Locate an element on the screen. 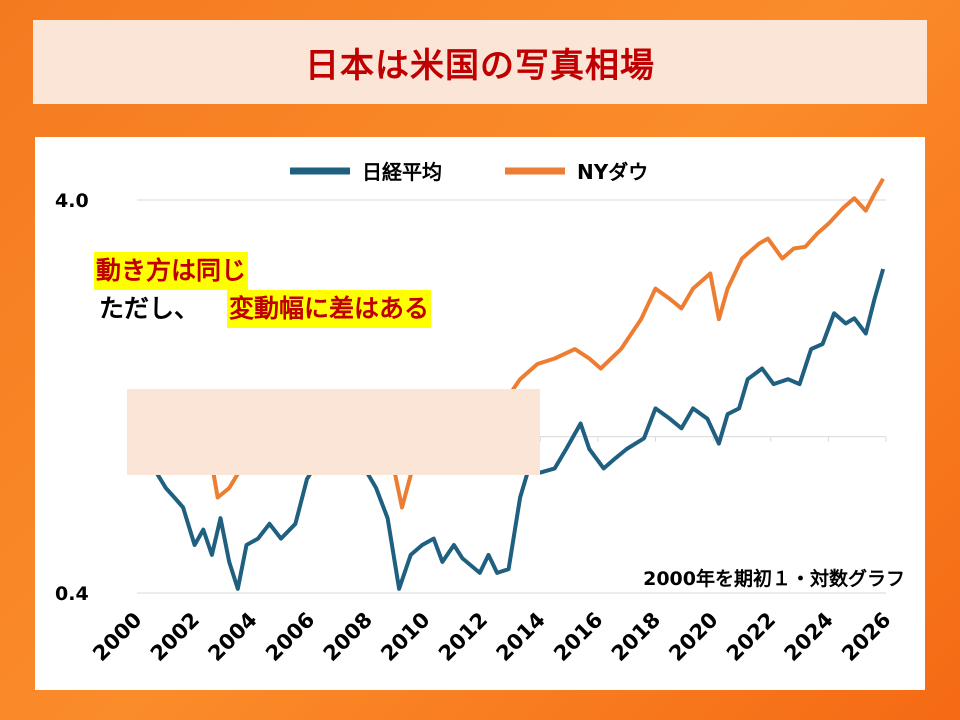 The width and height of the screenshot is (960, 720). chart-note: 2000年を期初１・対数グラフ is located at coordinates (774, 578).